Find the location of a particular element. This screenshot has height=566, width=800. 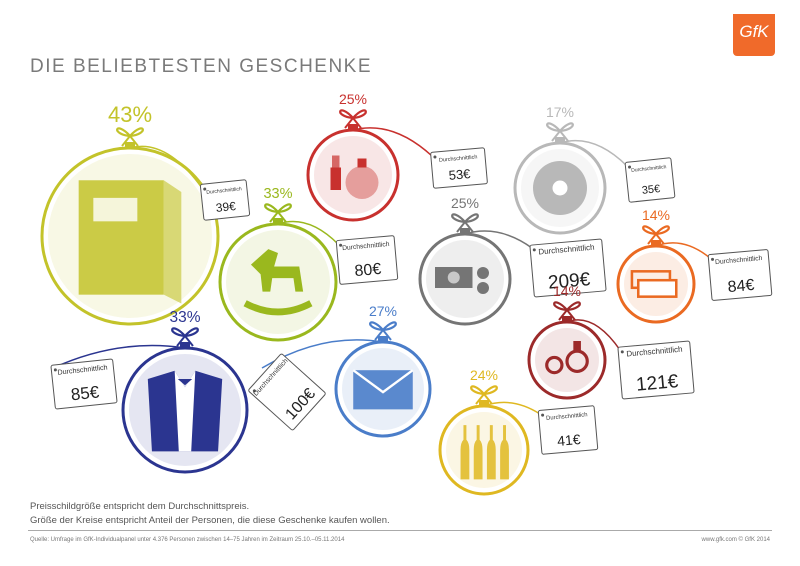

price-tag: Durchschnittlich 80€ is located at coordinates (367, 260).